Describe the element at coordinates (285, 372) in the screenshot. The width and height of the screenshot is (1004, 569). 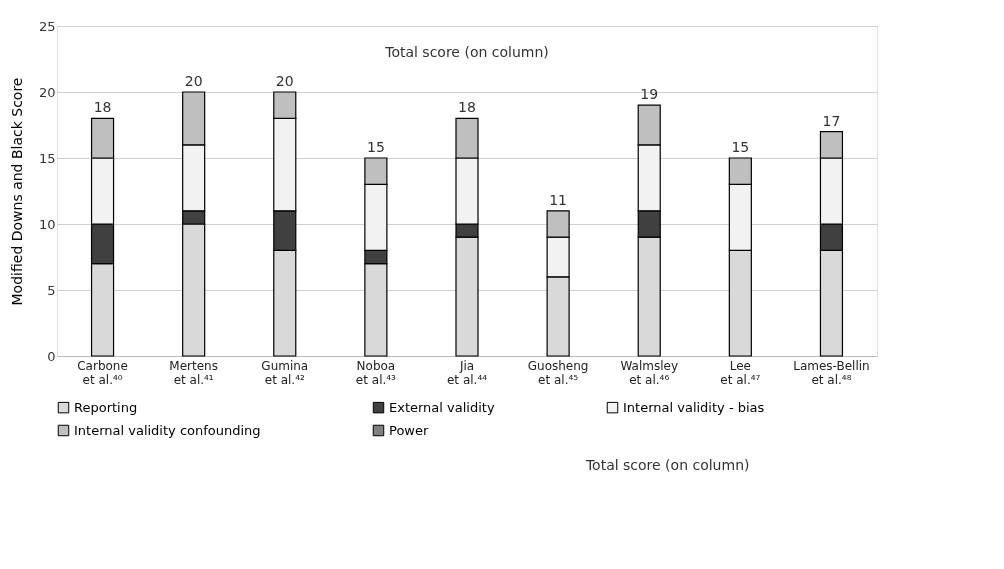
I see `x-tick-label: Gumina et al.⁴²` at that location.